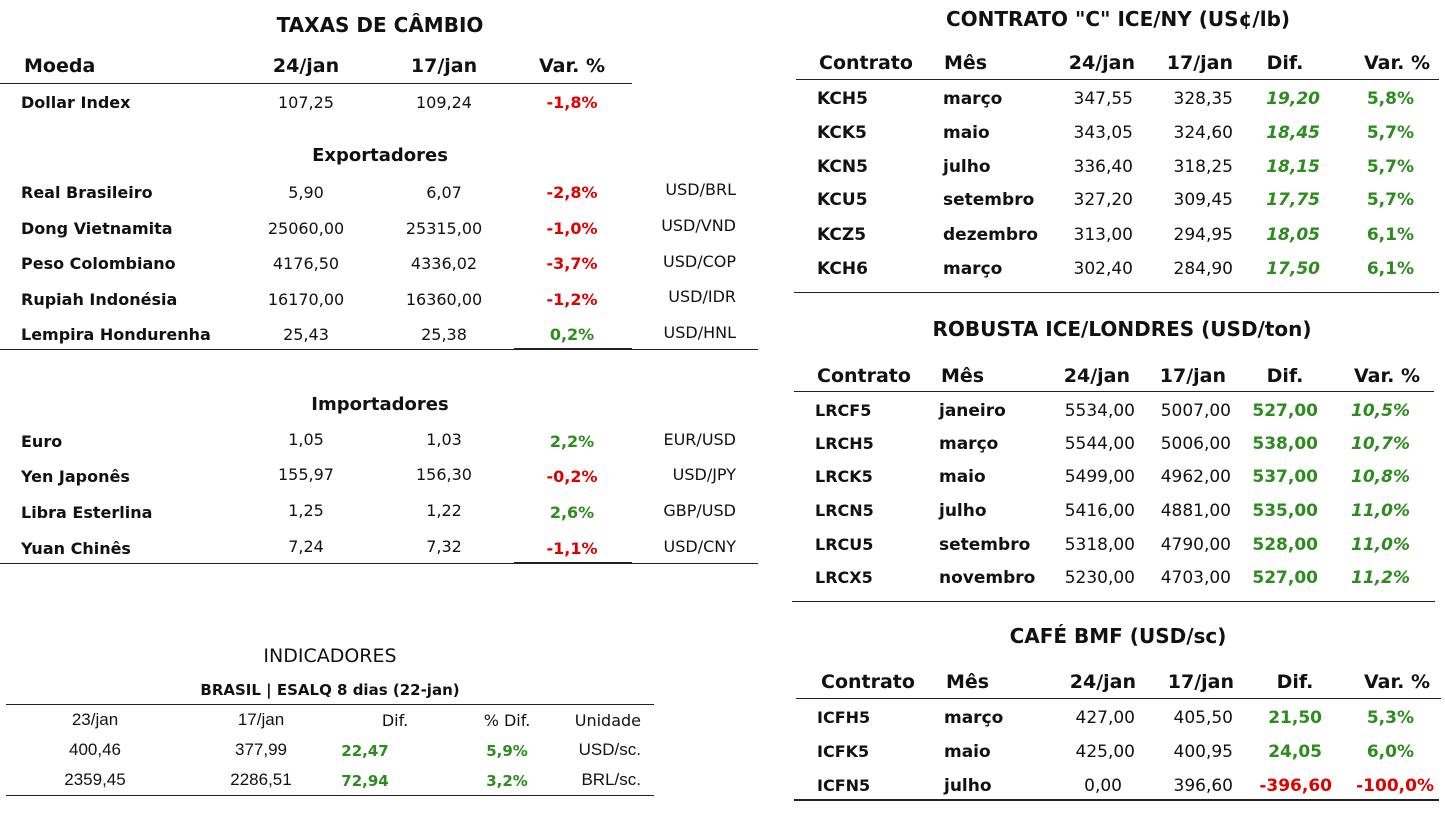  What do you see at coordinates (987, 578) in the screenshot?
I see `robusta-month: novembro` at bounding box center [987, 578].